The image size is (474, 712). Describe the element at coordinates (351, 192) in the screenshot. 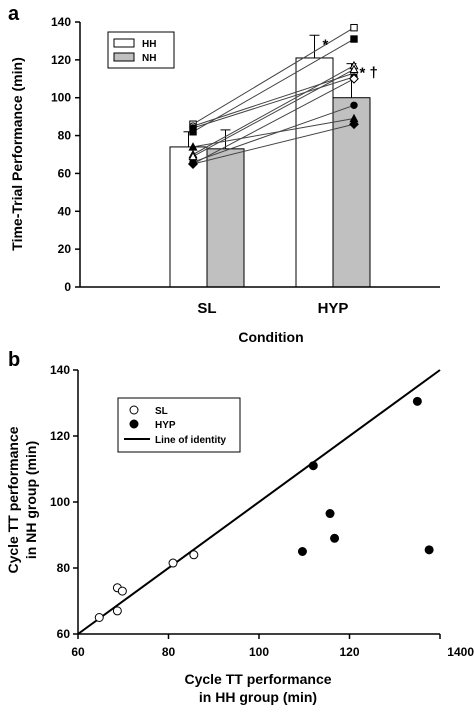

I see `bar-nh-hyp` at that location.